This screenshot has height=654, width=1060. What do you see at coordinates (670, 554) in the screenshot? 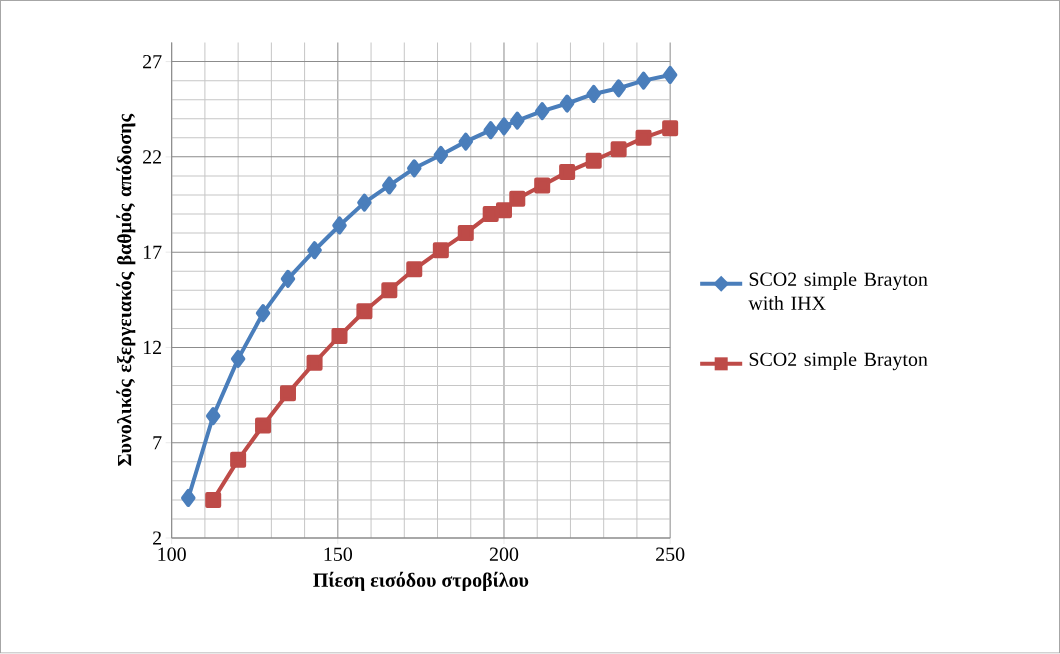
I see `x-tick-label: 250` at bounding box center [670, 554].